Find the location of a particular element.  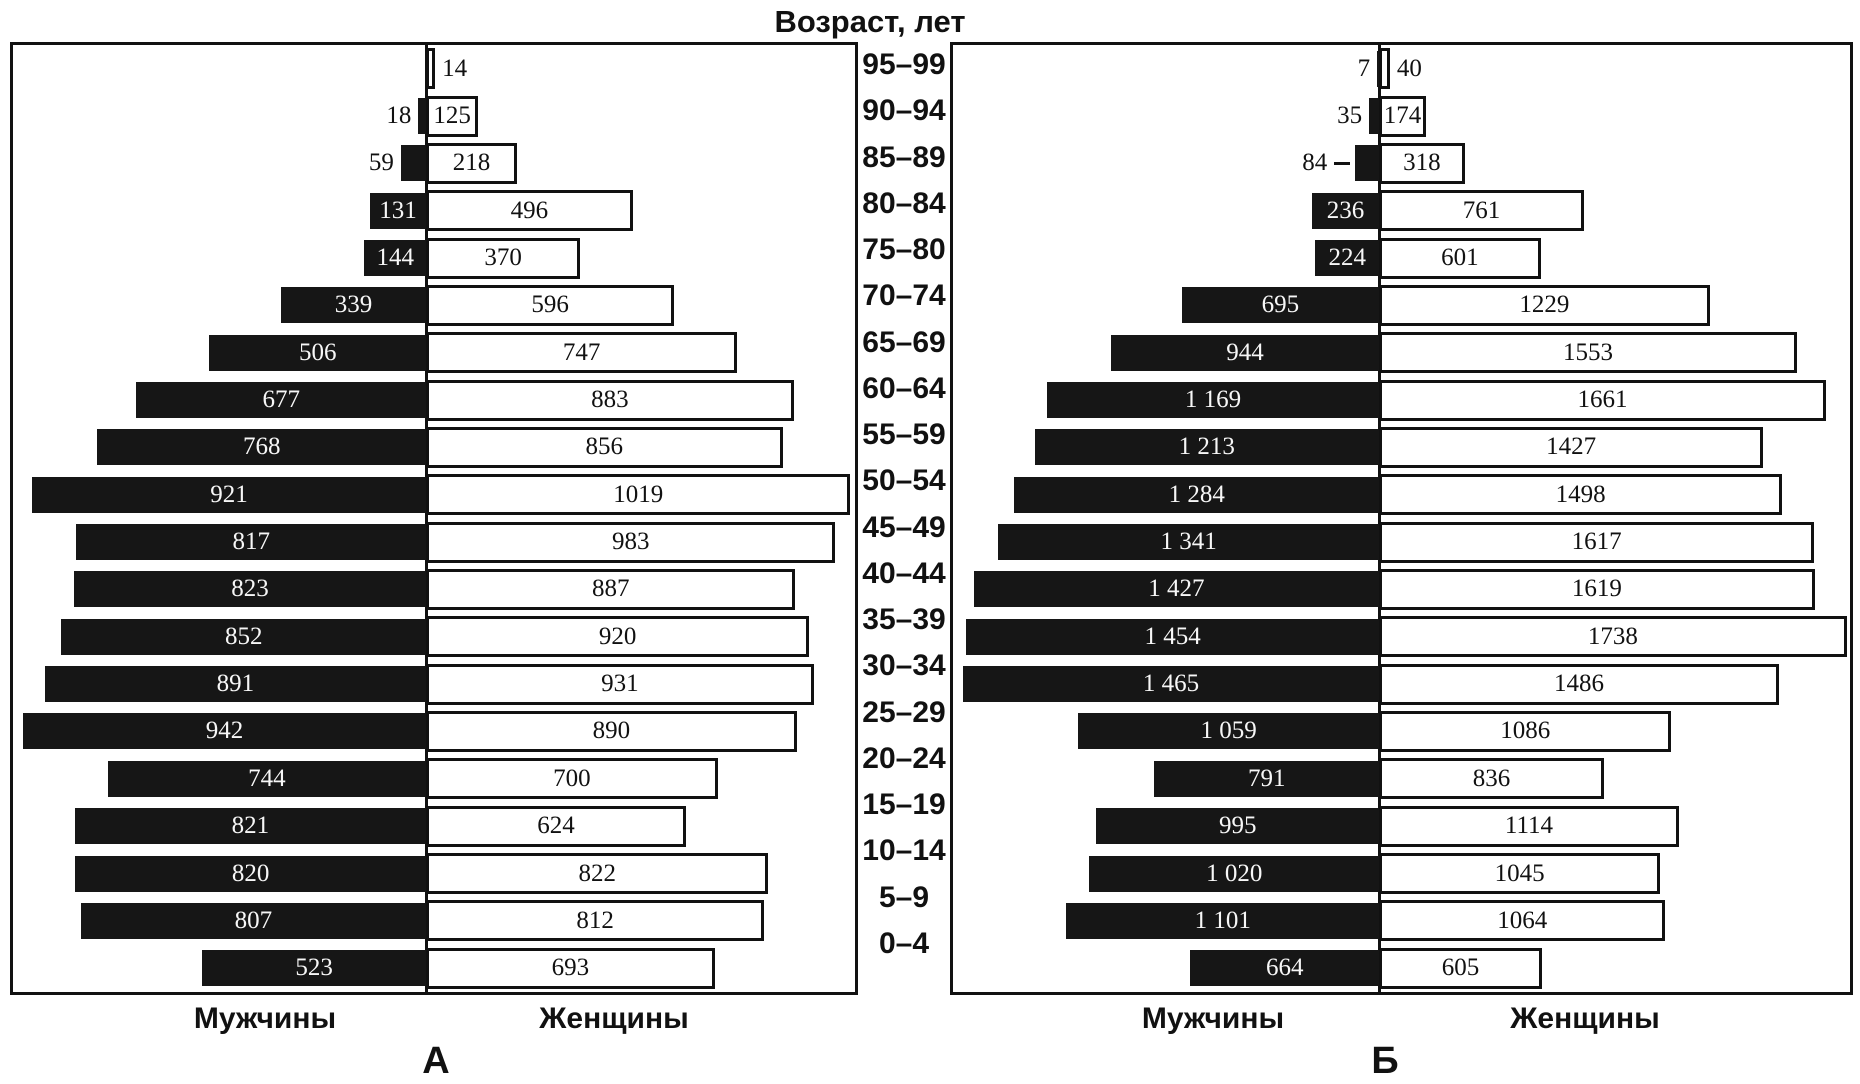

age-group-label: 20–24 is located at coordinates (904, 758).